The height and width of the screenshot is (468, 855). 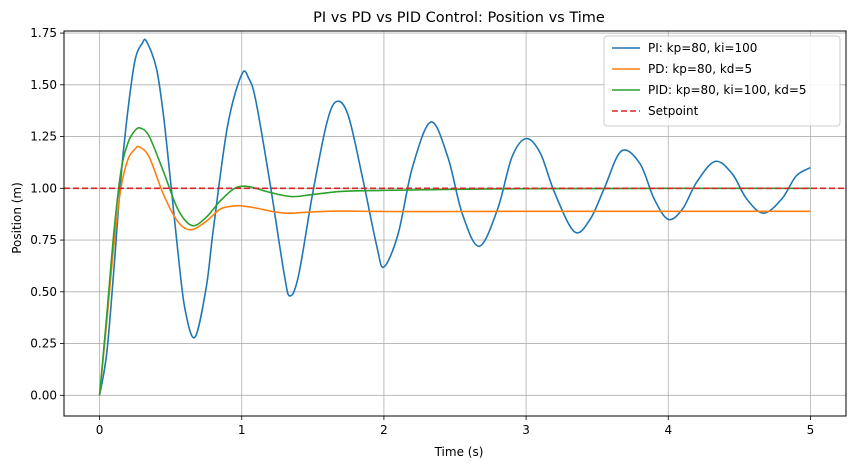 What do you see at coordinates (727, 90) in the screenshot?
I see `legend-label: PID: kp=80, ki=100, kd=5` at bounding box center [727, 90].